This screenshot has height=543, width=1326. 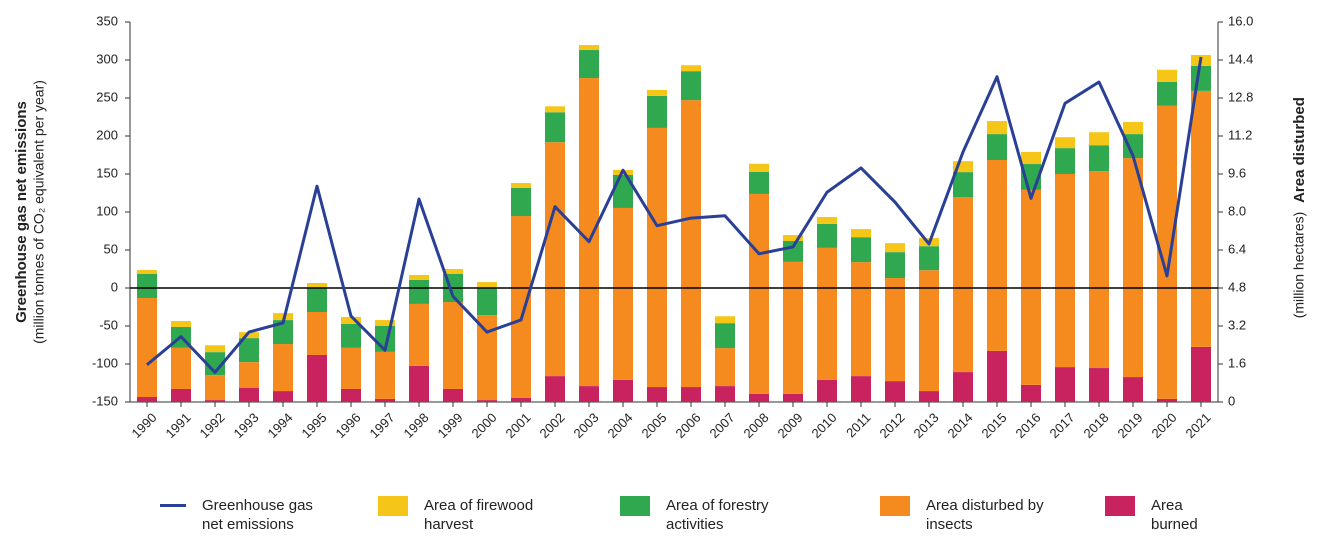 What do you see at coordinates (823, 425) in the screenshot?
I see `x-tick-label: 2010` at bounding box center [823, 425].